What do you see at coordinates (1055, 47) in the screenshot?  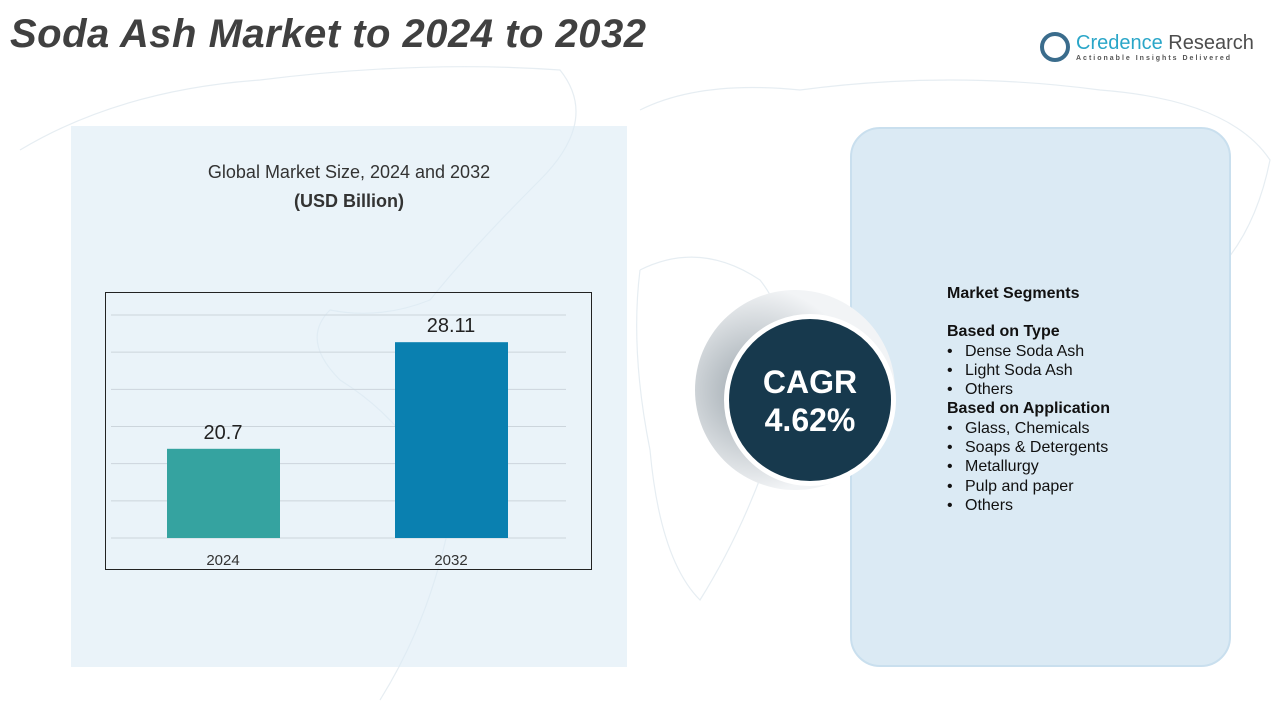 I see `logo-chart-icon` at bounding box center [1055, 47].